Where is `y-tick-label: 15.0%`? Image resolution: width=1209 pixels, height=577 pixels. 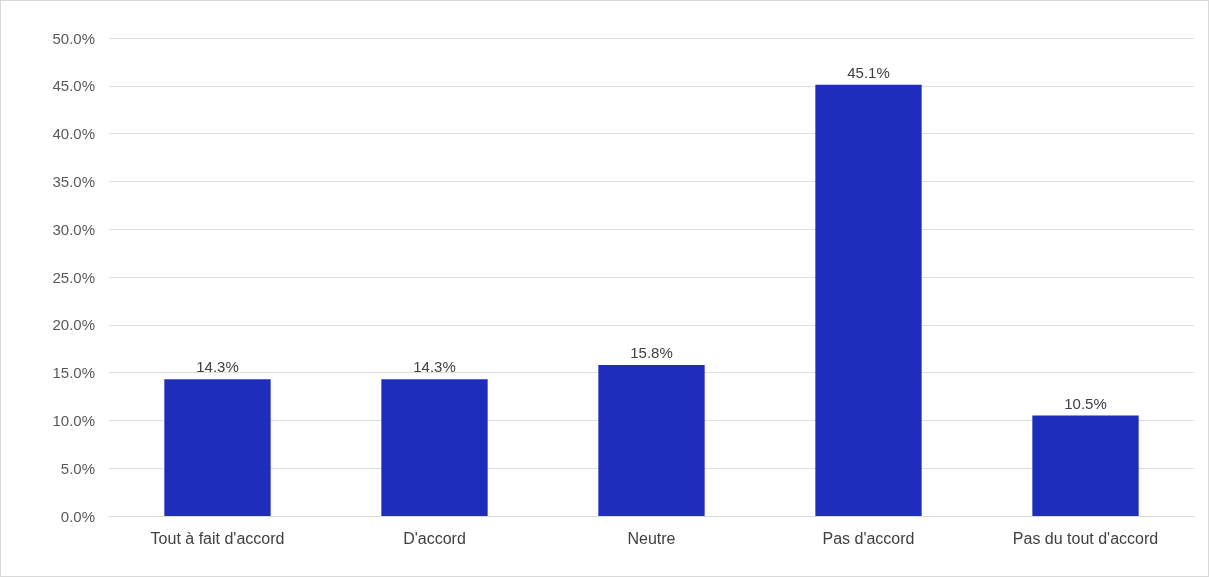
y-tick-label: 15.0% is located at coordinates (73, 373).